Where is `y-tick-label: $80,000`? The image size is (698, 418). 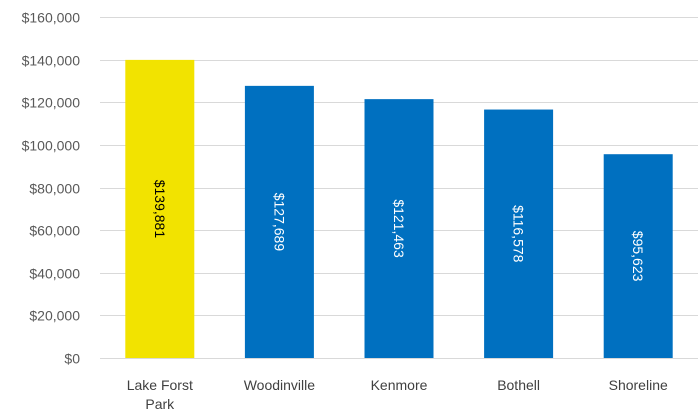 y-tick-label: $80,000 is located at coordinates (54, 189).